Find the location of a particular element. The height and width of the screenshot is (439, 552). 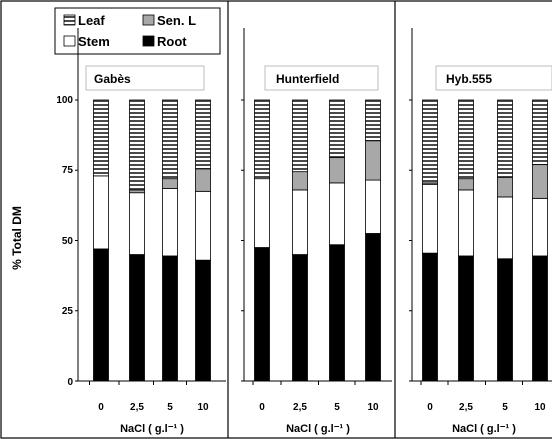

legend-label-leaf: Leaf is located at coordinates (91, 20).